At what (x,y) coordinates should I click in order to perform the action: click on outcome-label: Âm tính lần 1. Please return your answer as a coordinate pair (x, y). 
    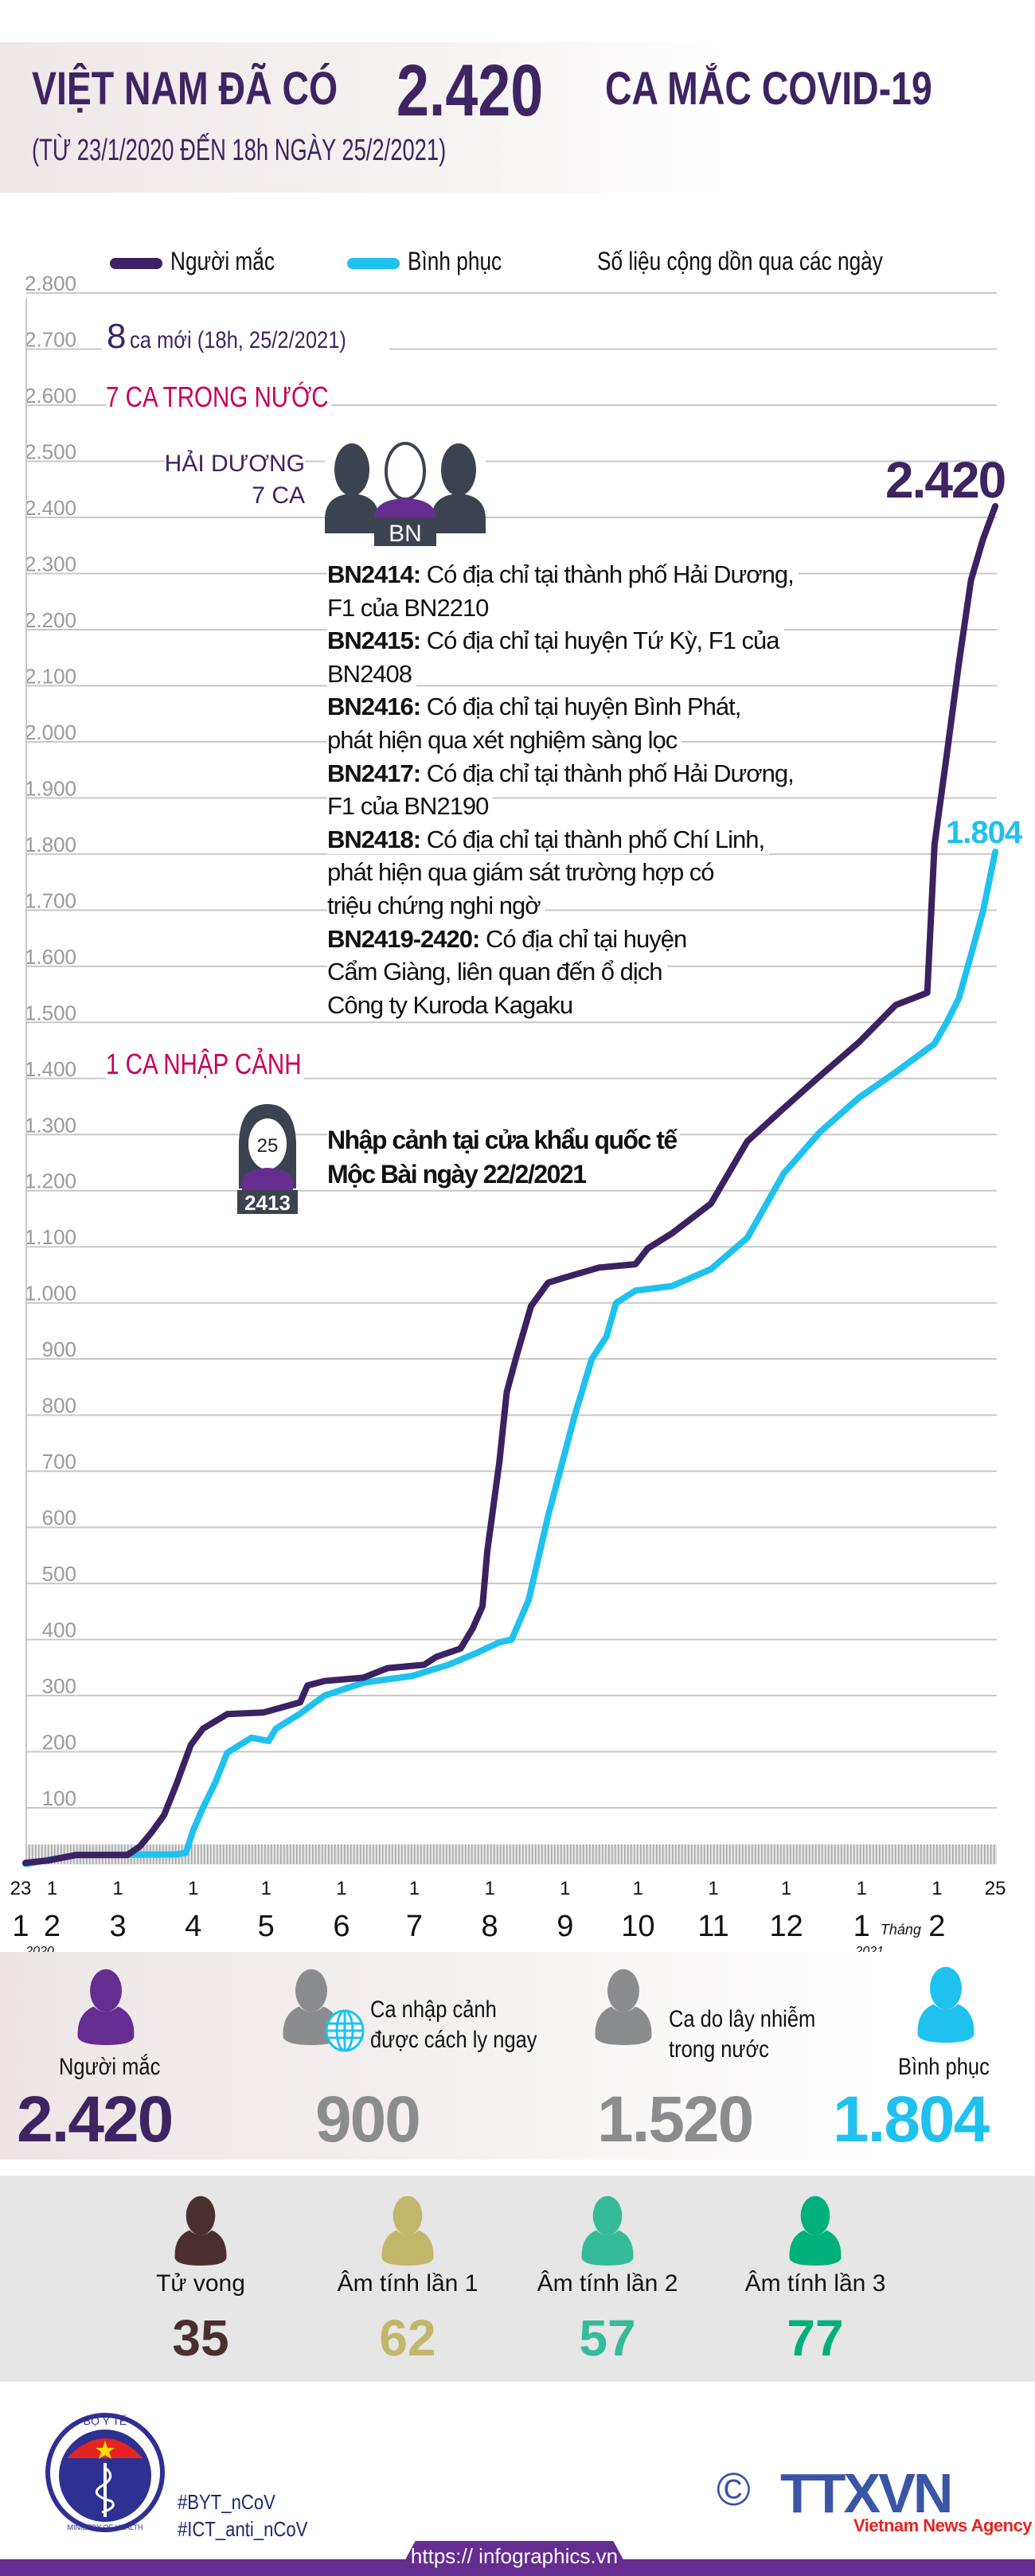
    Looking at the image, I should click on (407, 2283).